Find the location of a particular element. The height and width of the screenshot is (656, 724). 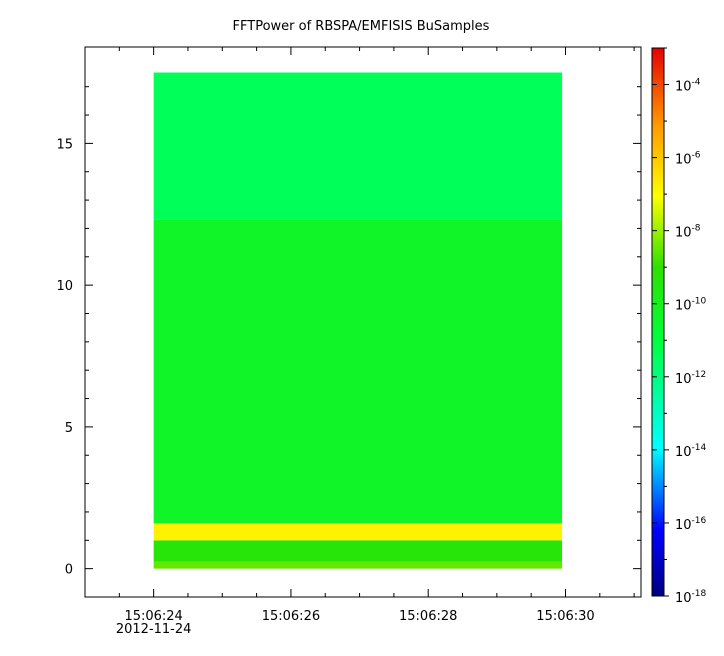

colorbar-tick-label: 10⁻¹⁶ is located at coordinates (691, 524).